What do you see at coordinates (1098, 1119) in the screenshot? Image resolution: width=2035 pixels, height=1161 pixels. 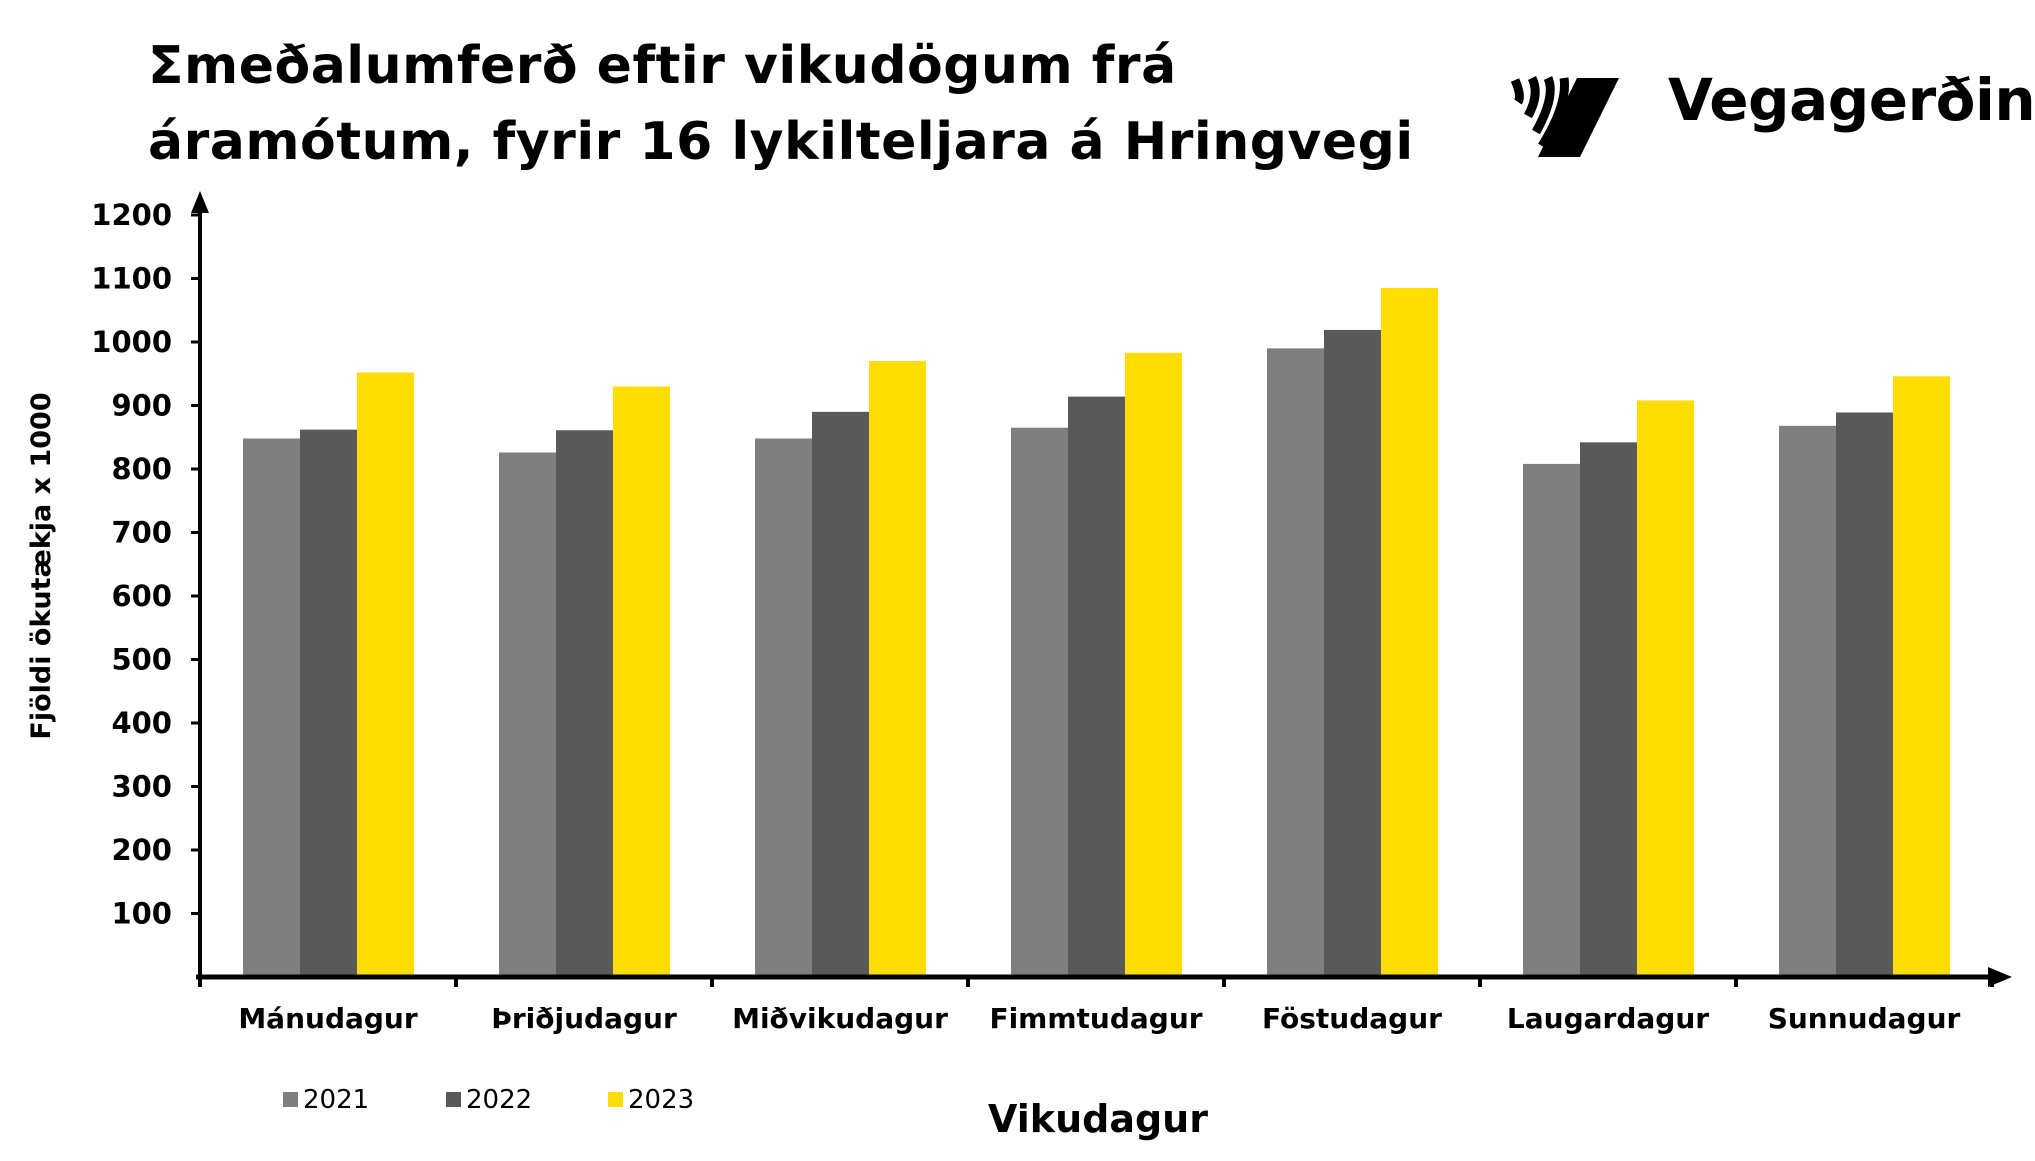 I see `x-axis-label: Vikudagur` at bounding box center [1098, 1119].